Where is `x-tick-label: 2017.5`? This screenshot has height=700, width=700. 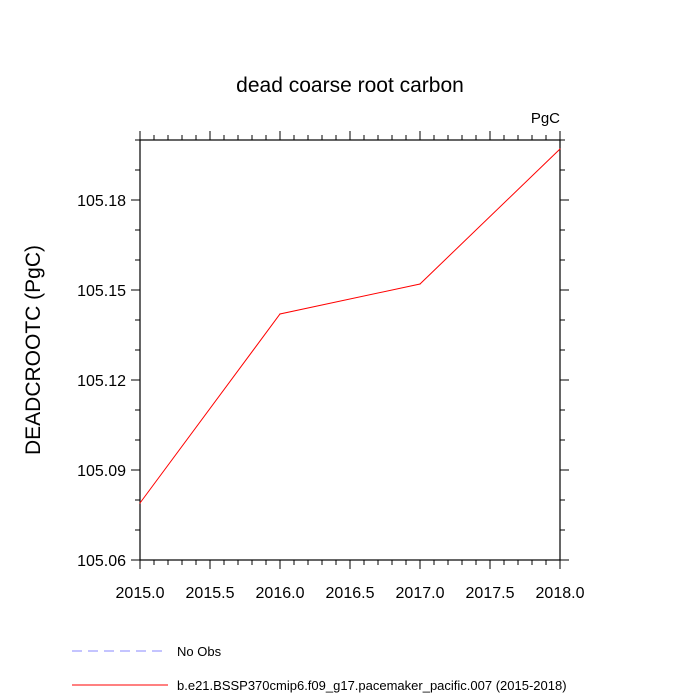
x-tick-label: 2017.5 is located at coordinates (490, 593).